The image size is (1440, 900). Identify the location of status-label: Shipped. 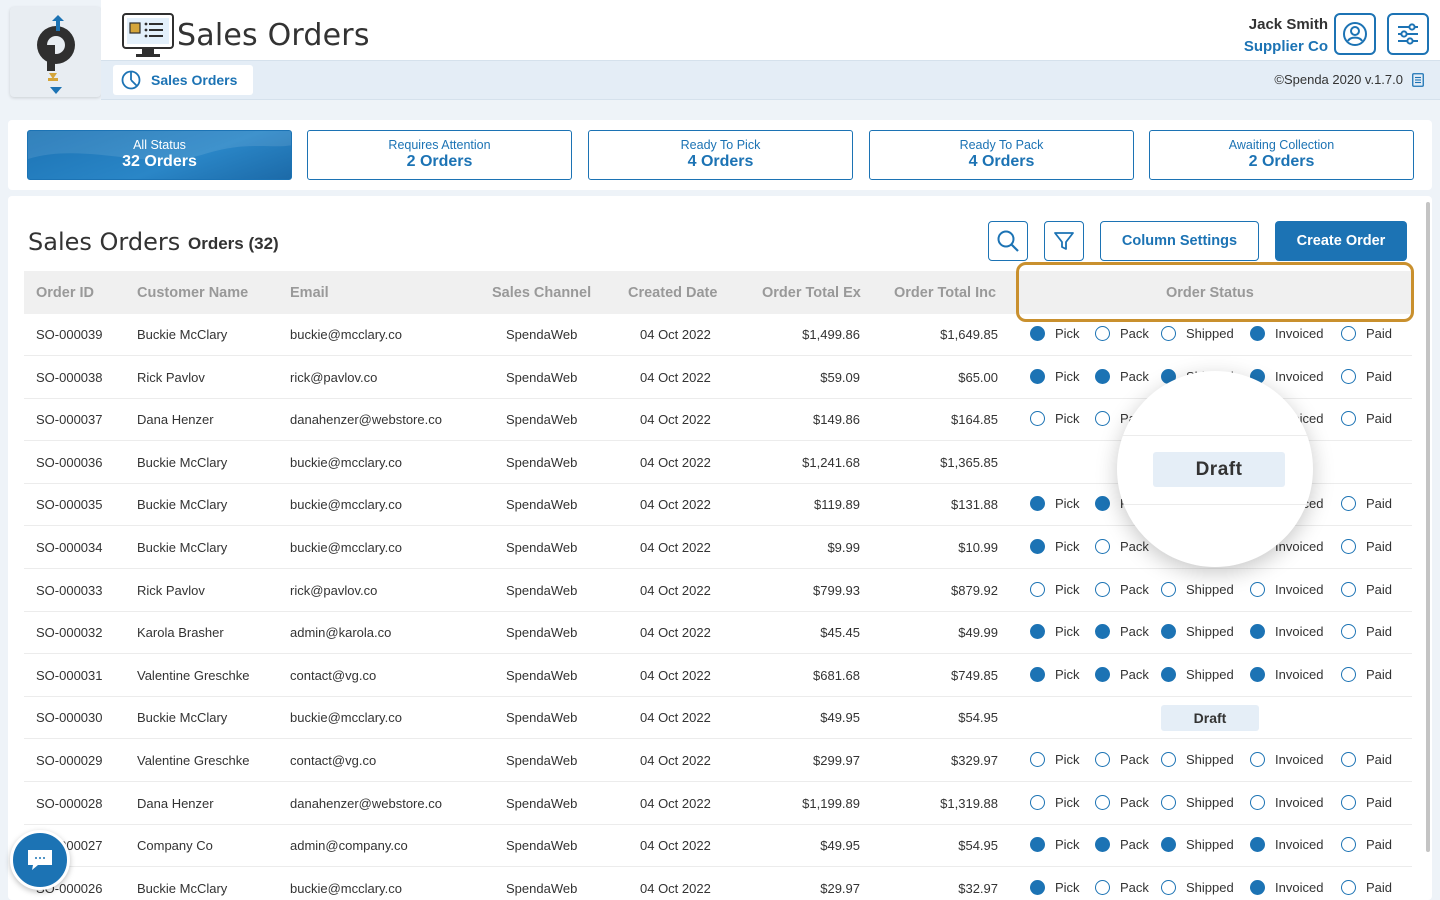
(1210, 589).